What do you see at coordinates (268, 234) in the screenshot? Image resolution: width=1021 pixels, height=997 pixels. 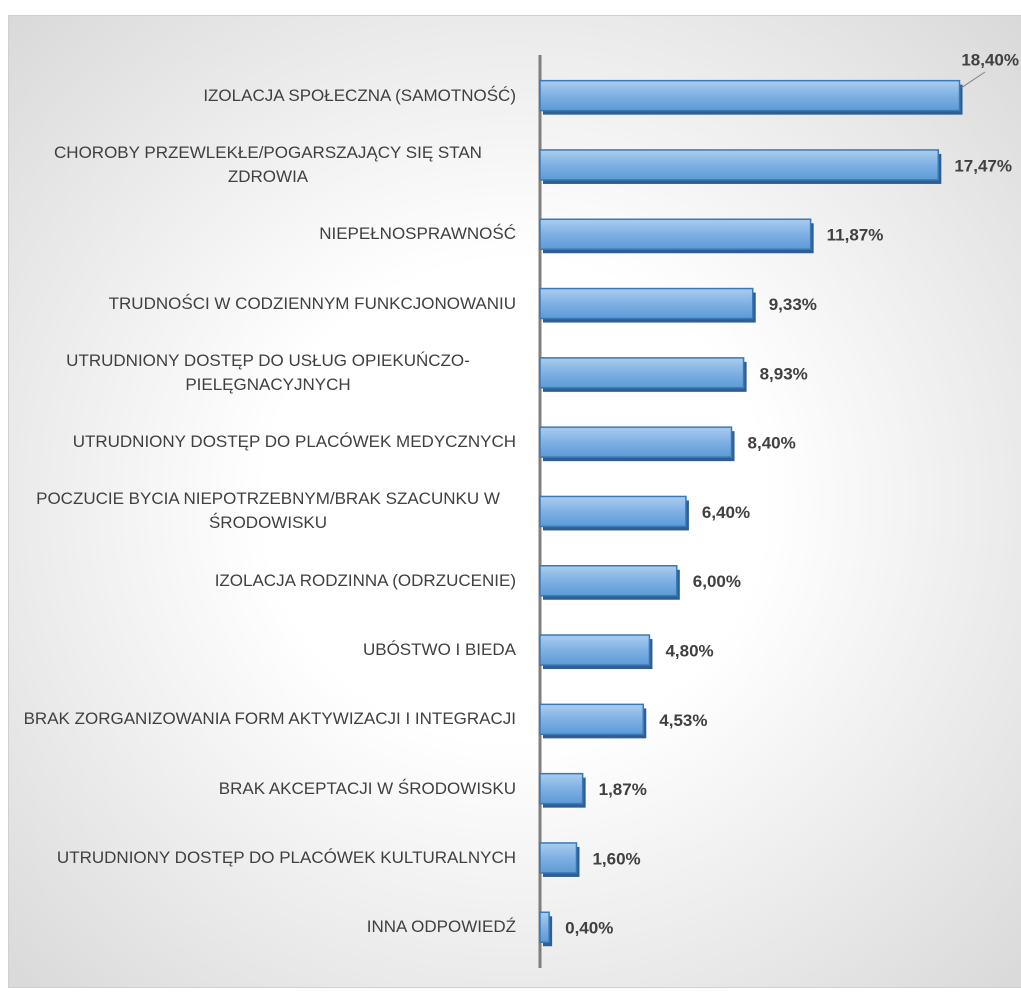 I see `category-label: NIEPEŁNOSPRAWNOŚĆ` at bounding box center [268, 234].